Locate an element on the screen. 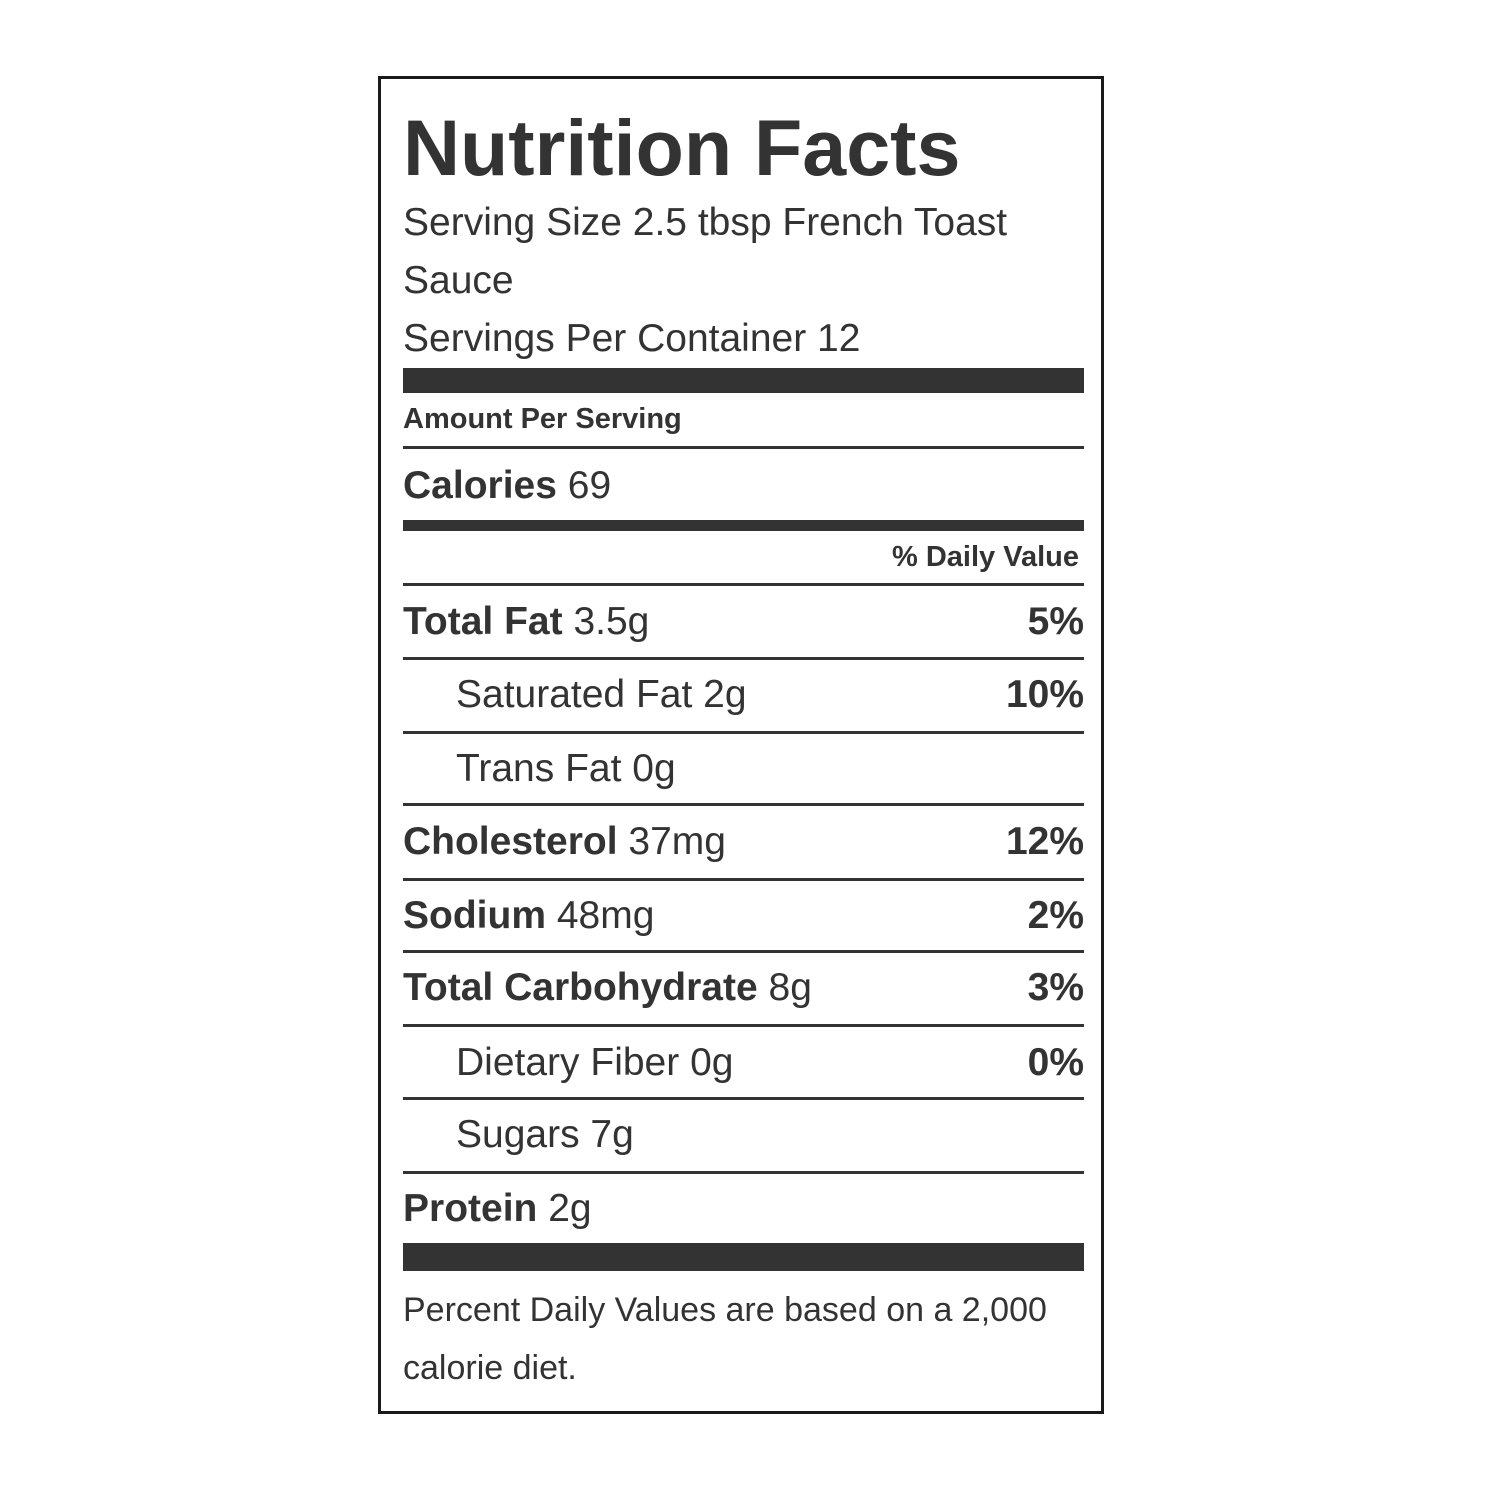  nutrient-amount: 48mg is located at coordinates (605, 915).